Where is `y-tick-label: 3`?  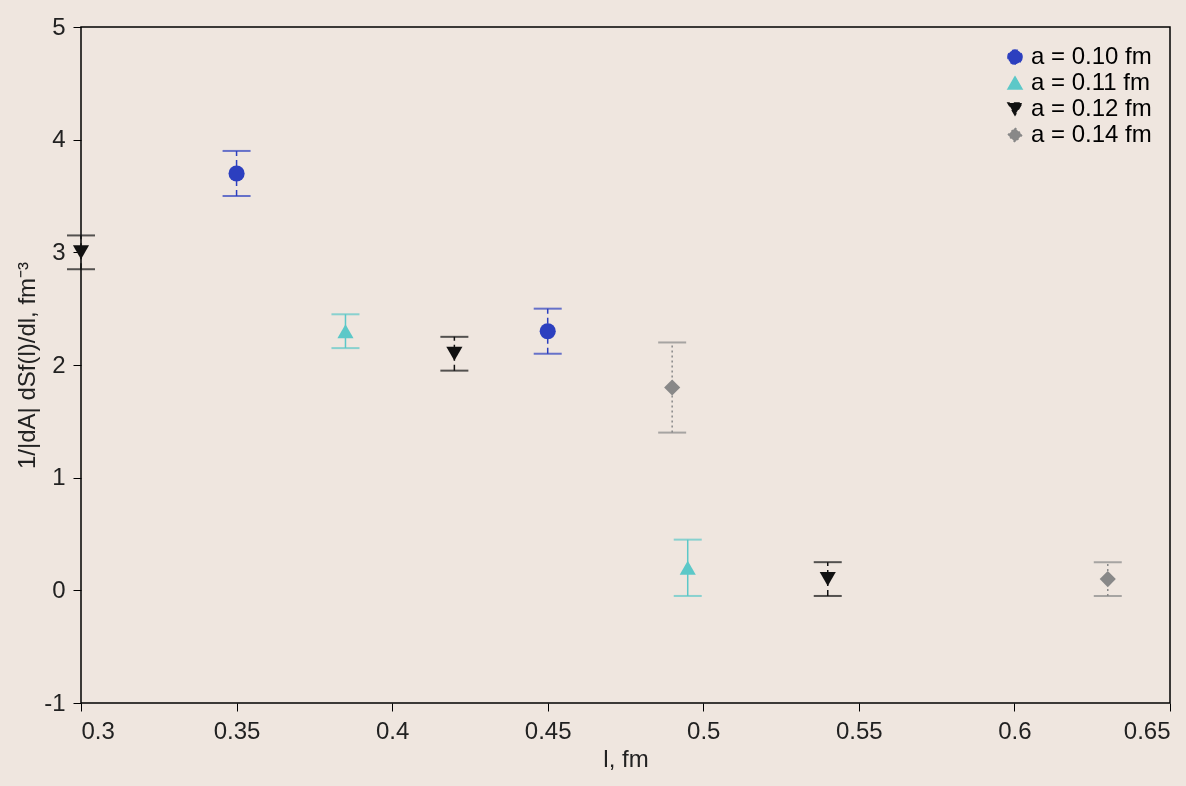
y-tick-label: 3 is located at coordinates (59, 251).